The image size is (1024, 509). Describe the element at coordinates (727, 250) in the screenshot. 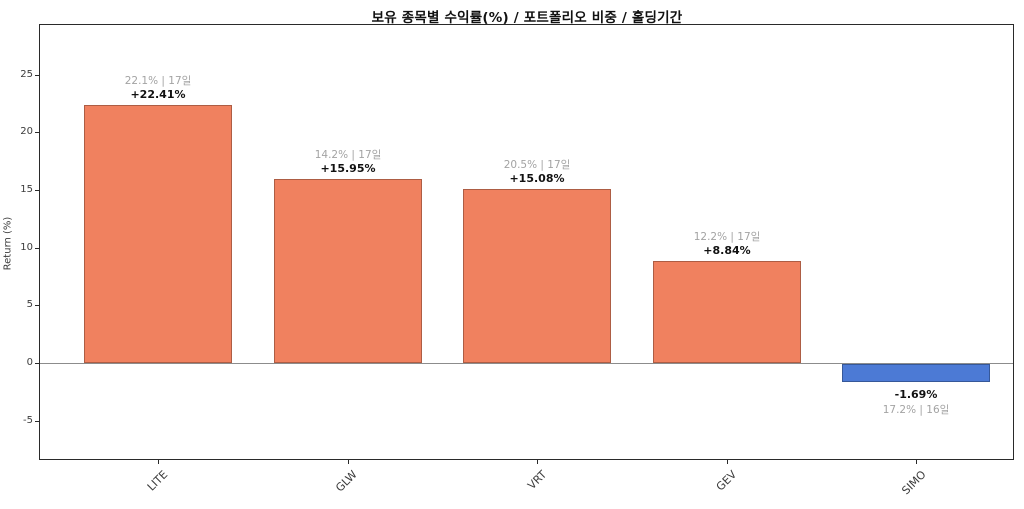

I see `bar-value-gev: +8.84%` at that location.